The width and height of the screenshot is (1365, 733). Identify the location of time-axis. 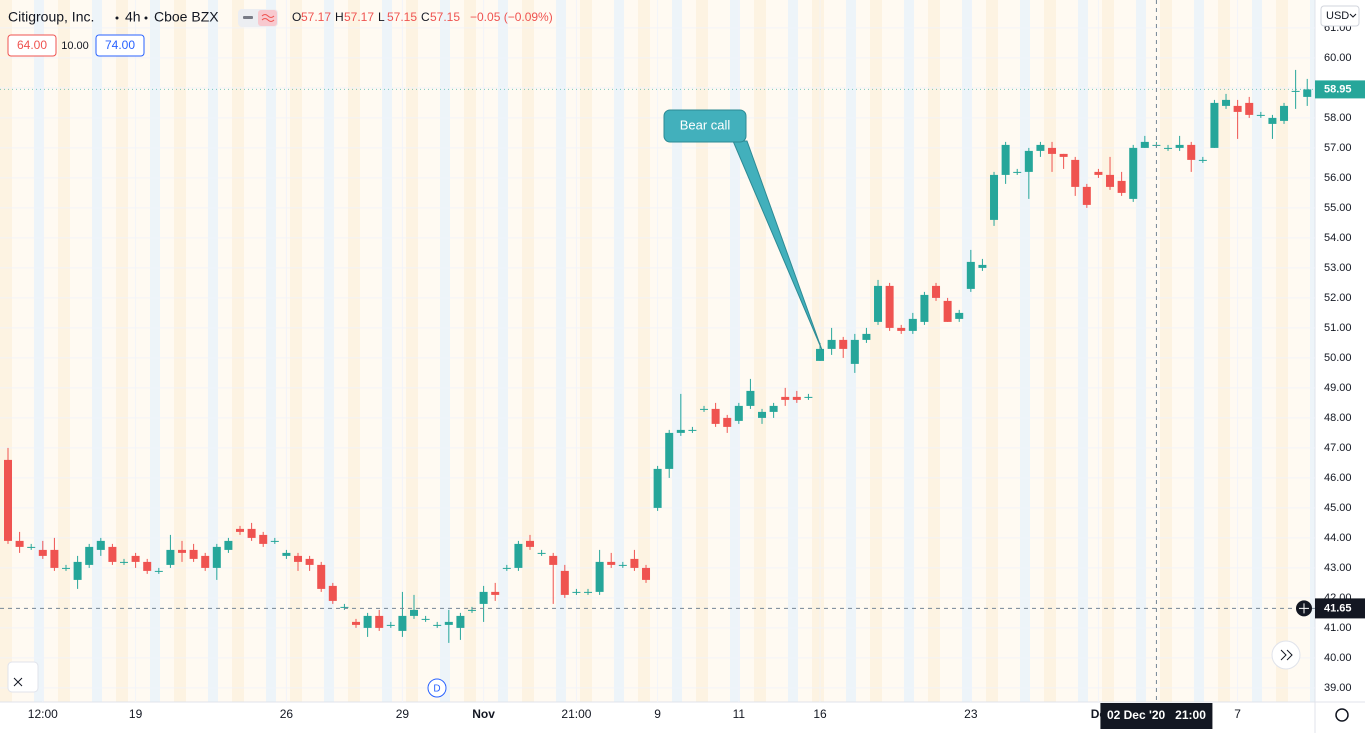
(657, 717).